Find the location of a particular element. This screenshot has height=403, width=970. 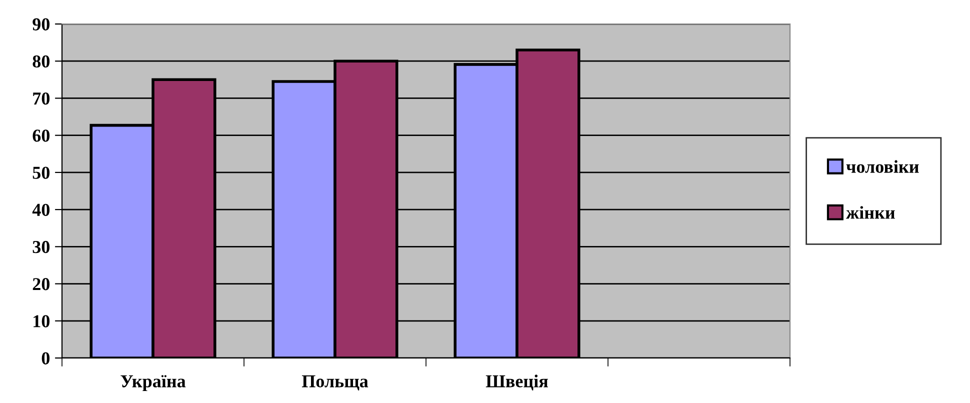

y-tick-label: 60 is located at coordinates (41, 136).